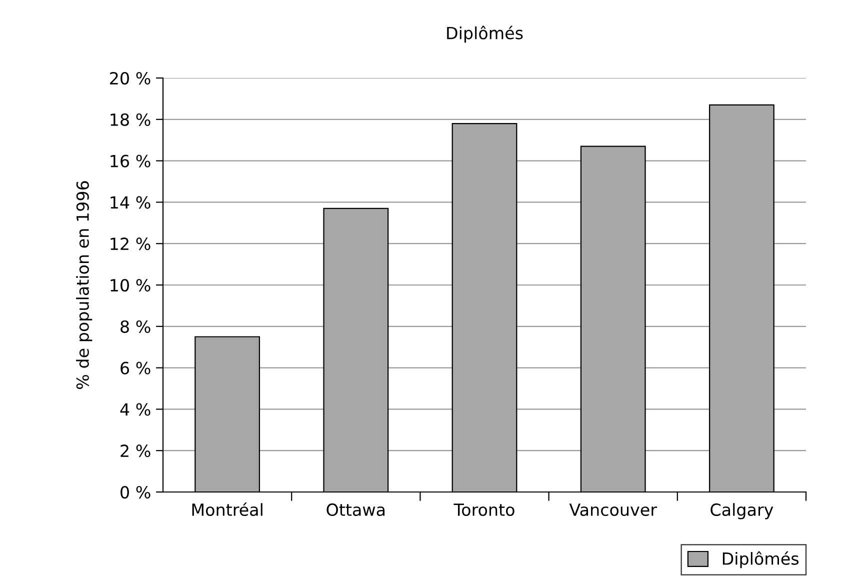 The height and width of the screenshot is (577, 841). I want to click on legend-label: Diplômés, so click(760, 559).